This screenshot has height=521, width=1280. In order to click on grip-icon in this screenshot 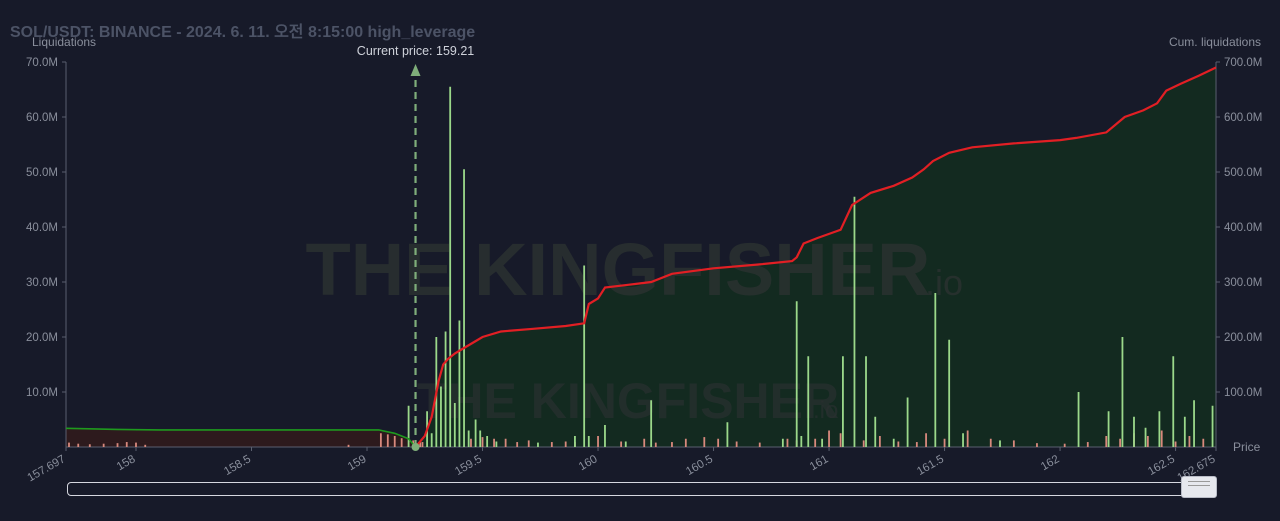, I will do `click(1199, 483)`.